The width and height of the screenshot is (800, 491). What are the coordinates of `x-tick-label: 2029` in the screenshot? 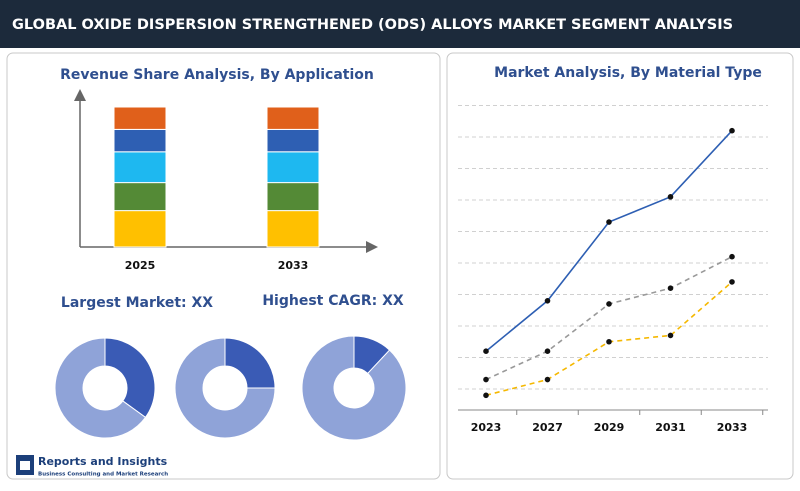 It's located at (609, 427).